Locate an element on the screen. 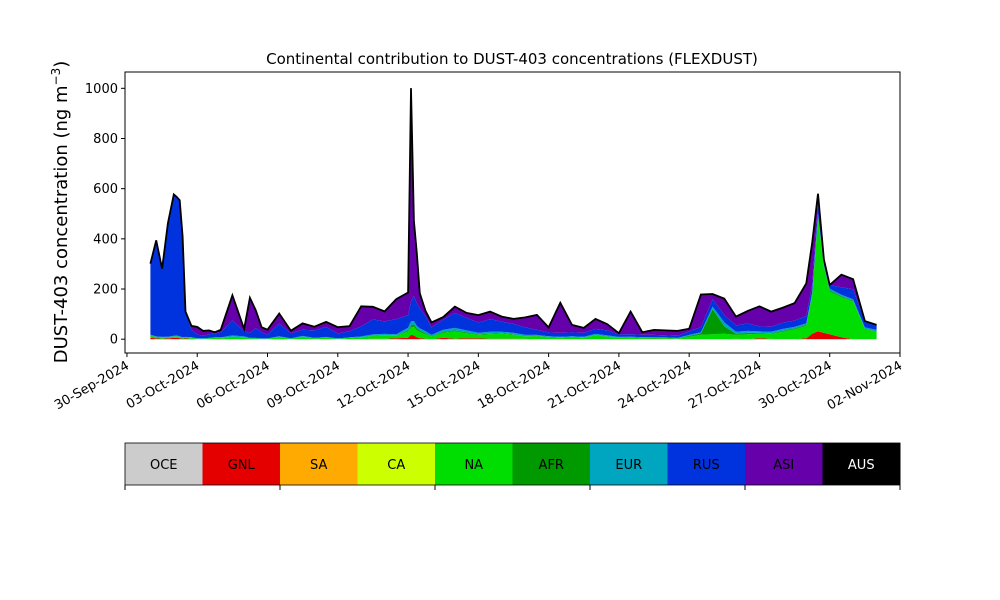  y-tick: 400 is located at coordinates (109, 239).